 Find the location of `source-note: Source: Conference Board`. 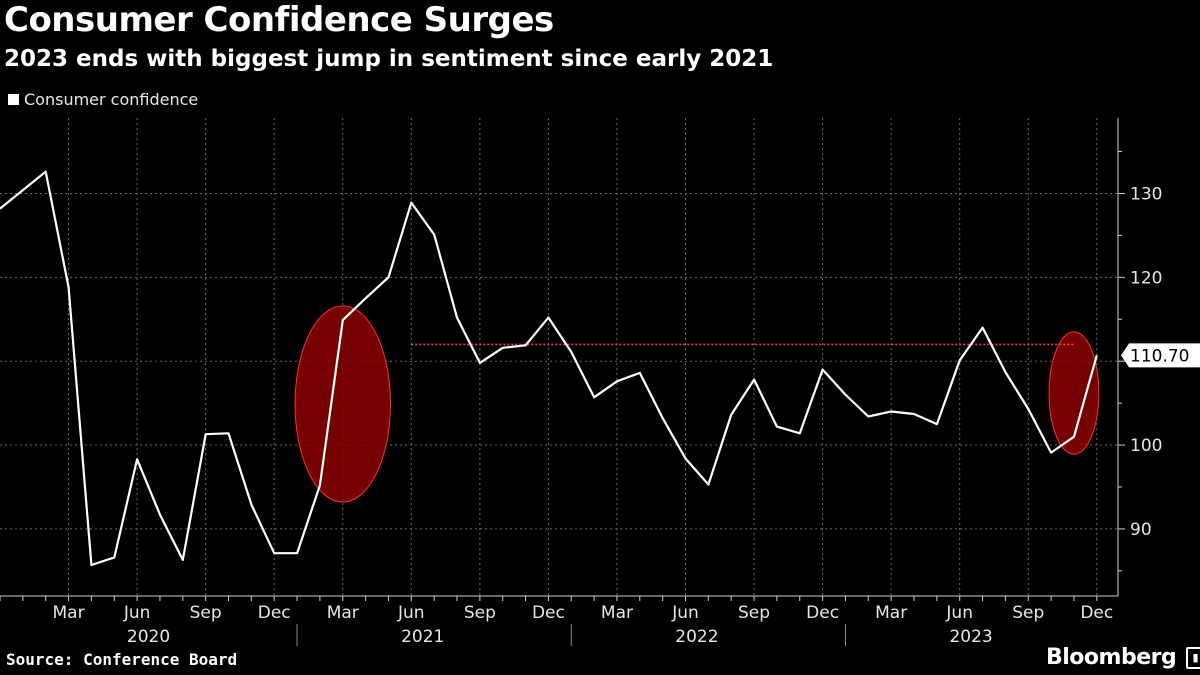

source-note: Source: Conference Board is located at coordinates (122, 659).